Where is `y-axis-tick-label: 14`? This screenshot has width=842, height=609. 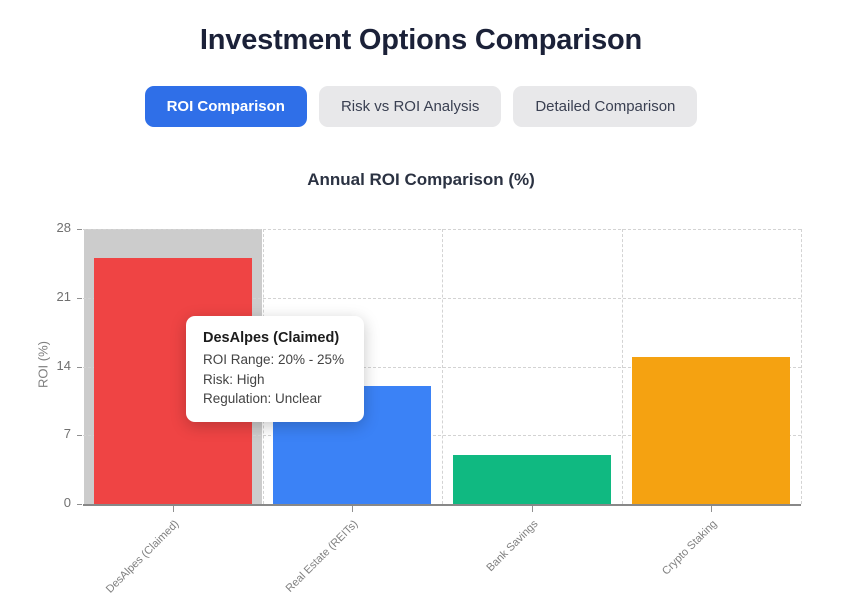 y-axis-tick-label: 14 is located at coordinates (63, 365).